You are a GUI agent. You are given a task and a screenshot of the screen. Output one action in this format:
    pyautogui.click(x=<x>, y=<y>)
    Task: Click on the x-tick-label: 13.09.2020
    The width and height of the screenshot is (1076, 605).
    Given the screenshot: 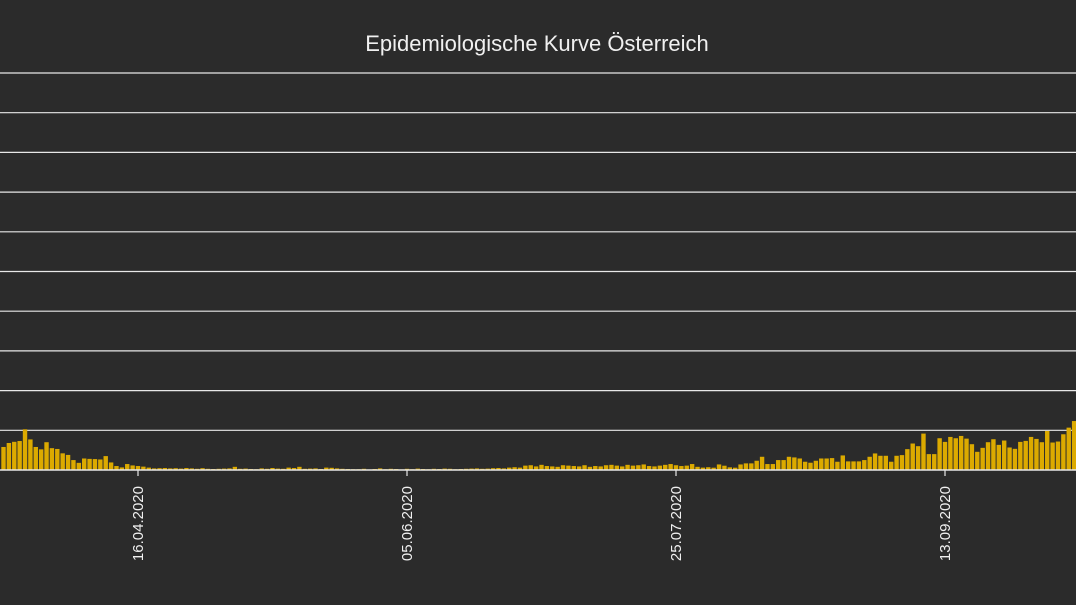 What is the action you would take?
    pyautogui.click(x=945, y=523)
    